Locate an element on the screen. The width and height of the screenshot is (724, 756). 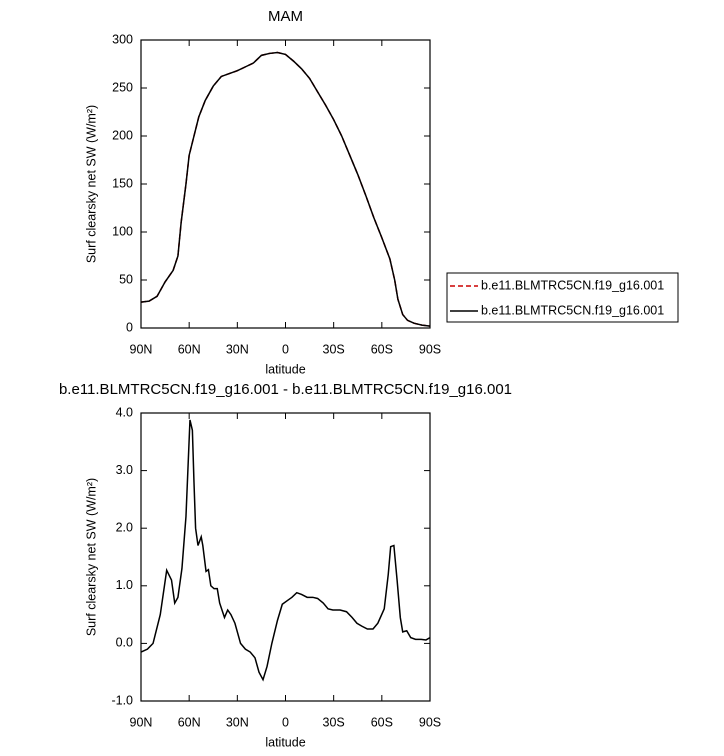
y-tick-label: 250 is located at coordinates (122, 87).